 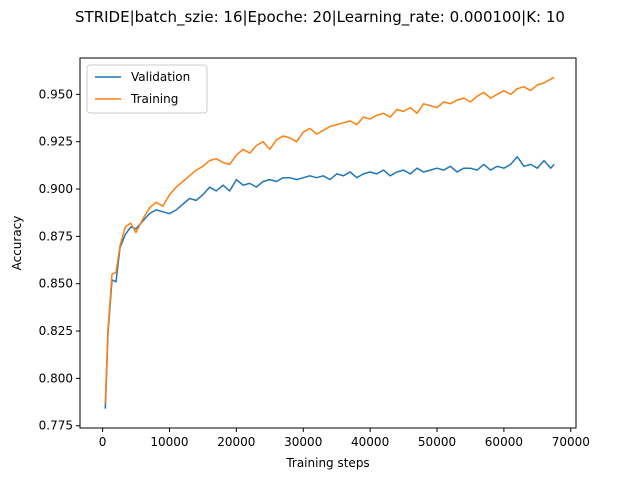 I want to click on legend-label: Validation, so click(x=160, y=77).